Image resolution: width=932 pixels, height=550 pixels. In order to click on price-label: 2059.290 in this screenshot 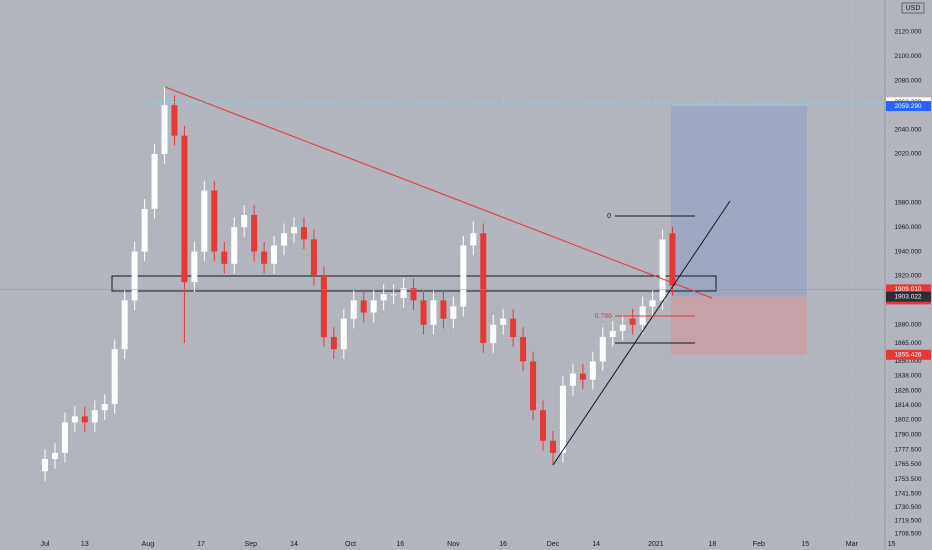, I will do `click(907, 106)`.